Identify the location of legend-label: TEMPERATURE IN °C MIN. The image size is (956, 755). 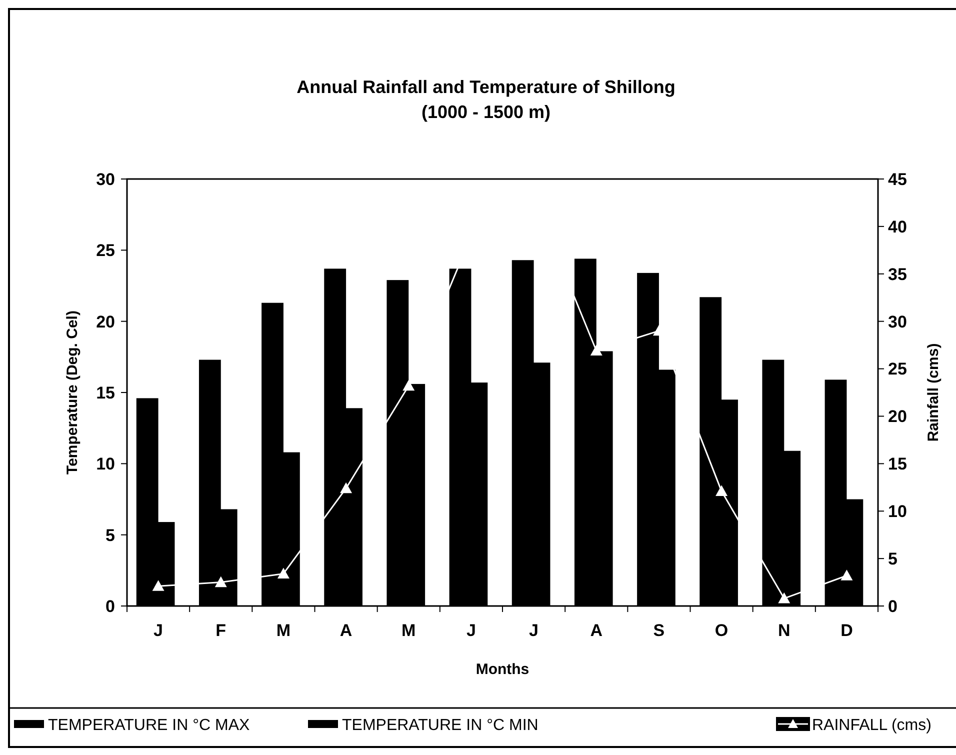
(440, 725).